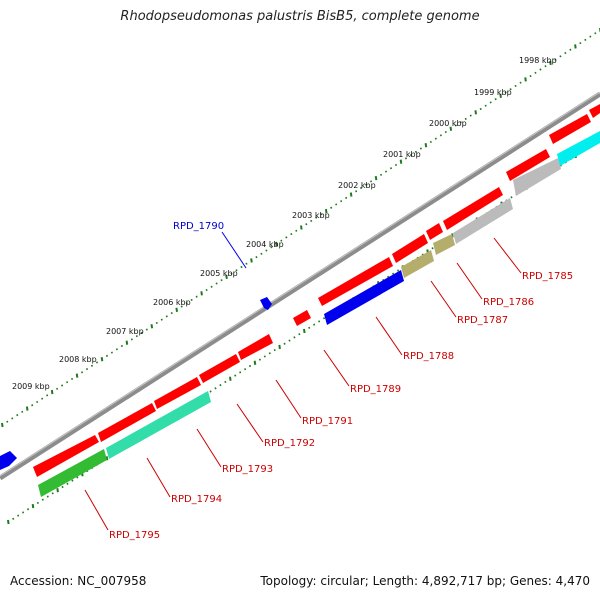  What do you see at coordinates (578, 148) in the screenshot?
I see `gene-feature-cyan` at bounding box center [578, 148].